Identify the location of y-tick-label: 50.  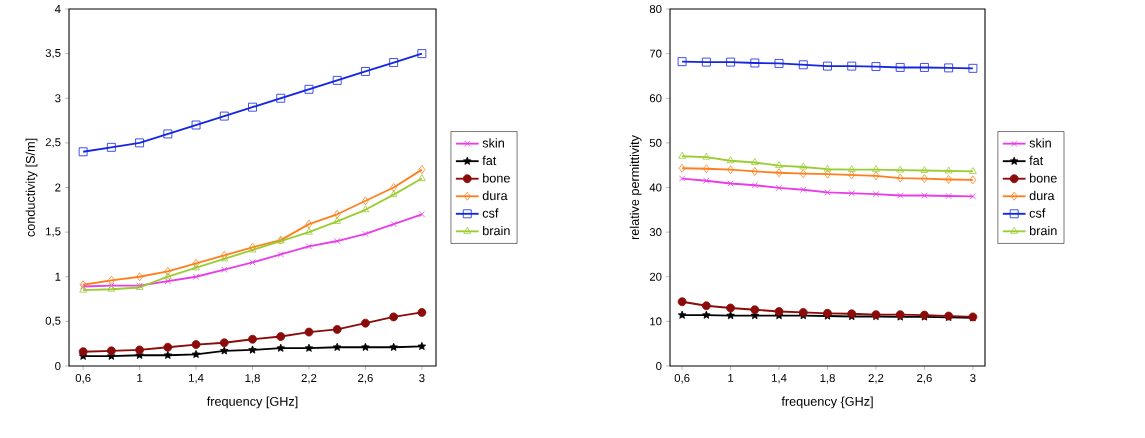
(655, 142).